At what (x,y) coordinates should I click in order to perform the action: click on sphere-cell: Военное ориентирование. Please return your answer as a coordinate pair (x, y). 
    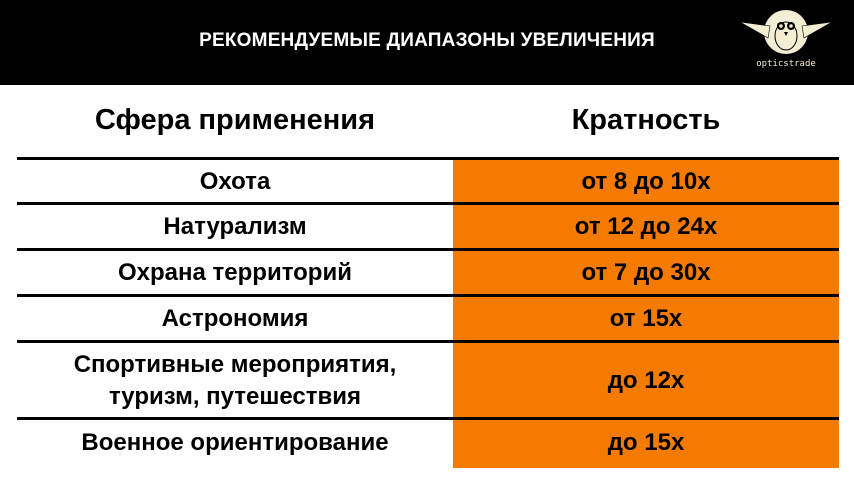
    Looking at the image, I should click on (235, 442).